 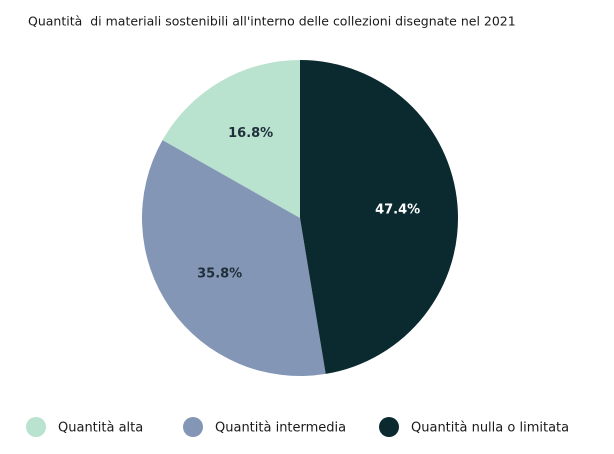 I want to click on value-label: 47.4%, so click(x=397, y=210).